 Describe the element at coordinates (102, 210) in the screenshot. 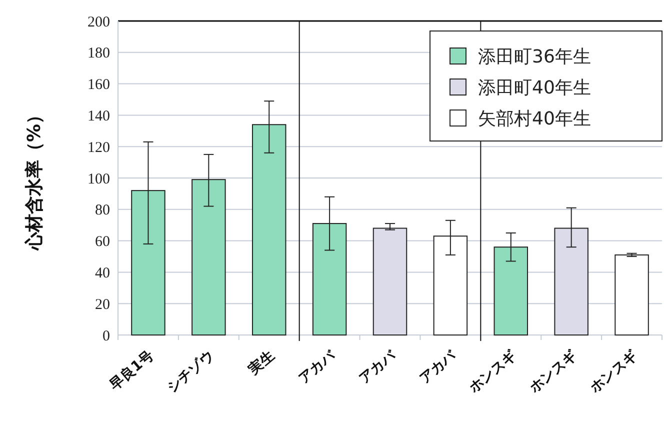

I see `y-tick-label: 80` at that location.